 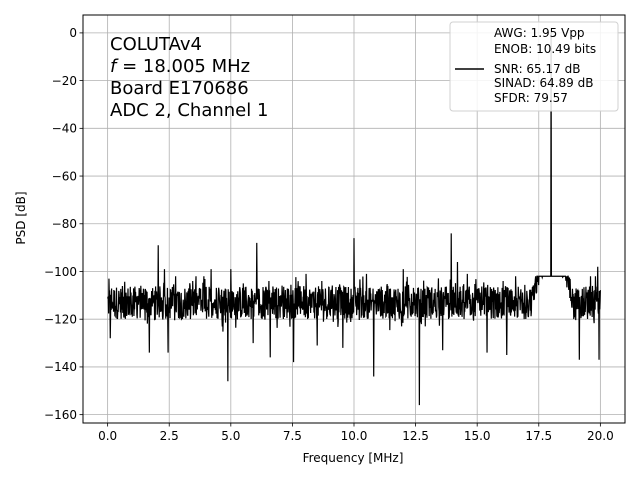 What do you see at coordinates (107, 436) in the screenshot?
I see `x-tick-label: 0.0` at bounding box center [107, 436].